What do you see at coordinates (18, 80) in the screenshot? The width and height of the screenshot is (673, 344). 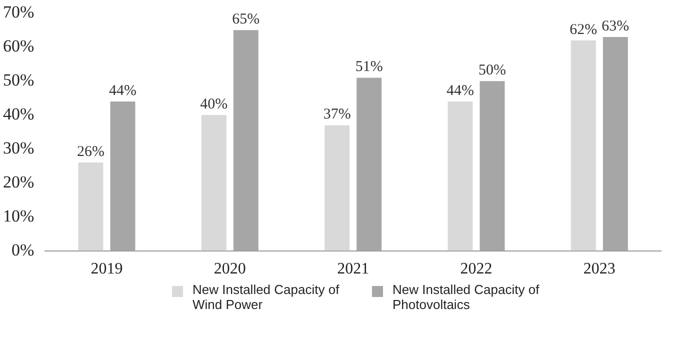 I see `y-tick-label: 50%` at bounding box center [18, 80].